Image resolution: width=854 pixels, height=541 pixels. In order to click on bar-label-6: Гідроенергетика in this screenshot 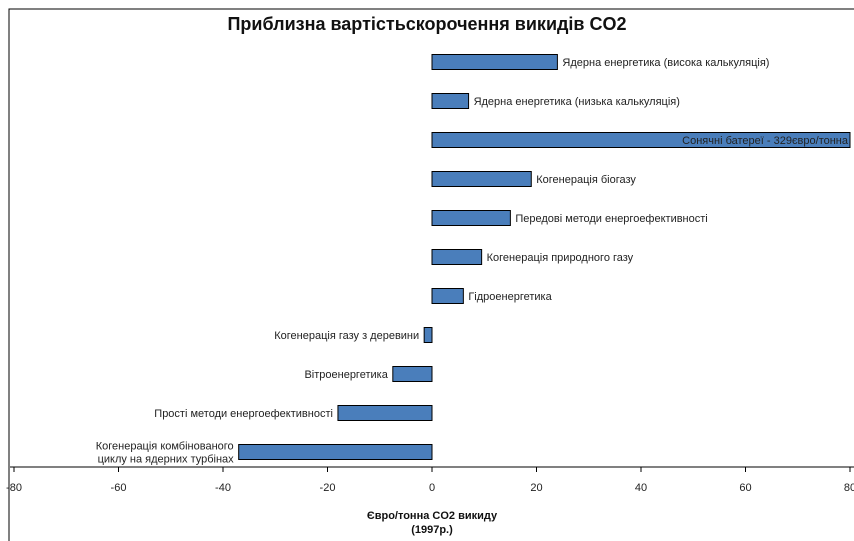, I will do `click(510, 297)`.